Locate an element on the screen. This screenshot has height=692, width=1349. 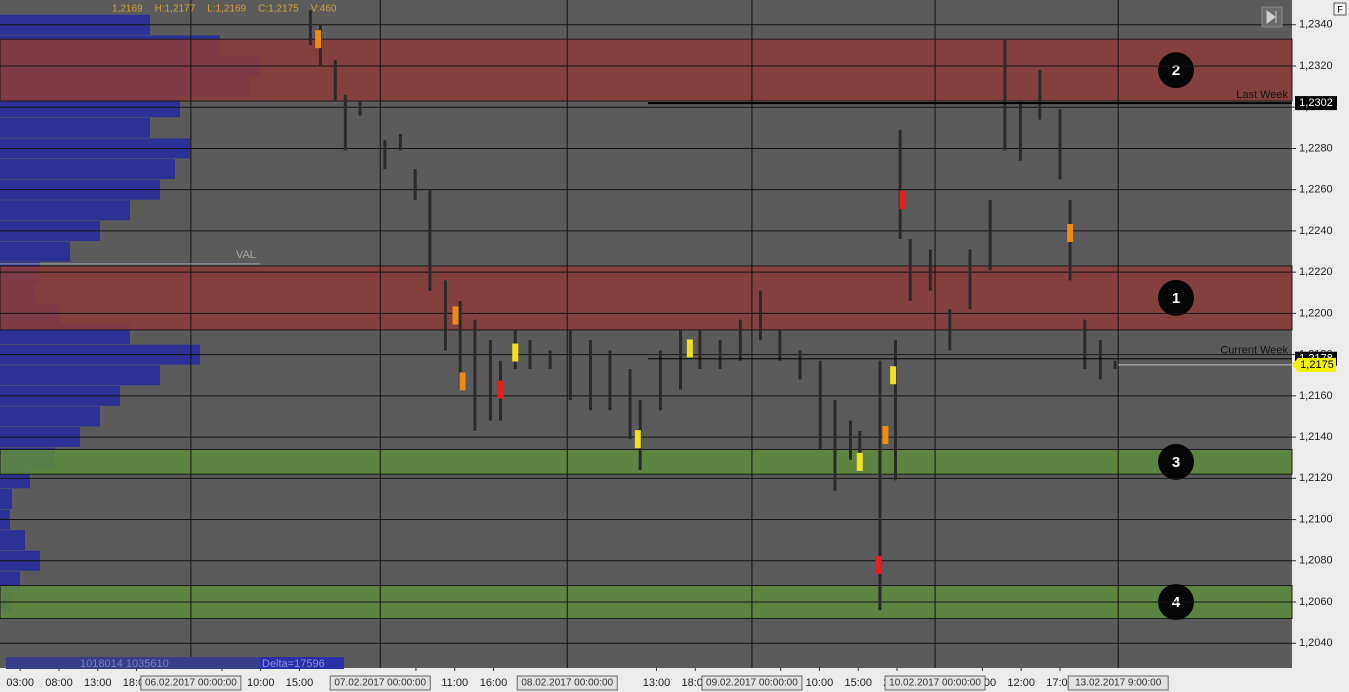
y-tick-label: 1,2040 is located at coordinates (1316, 643).